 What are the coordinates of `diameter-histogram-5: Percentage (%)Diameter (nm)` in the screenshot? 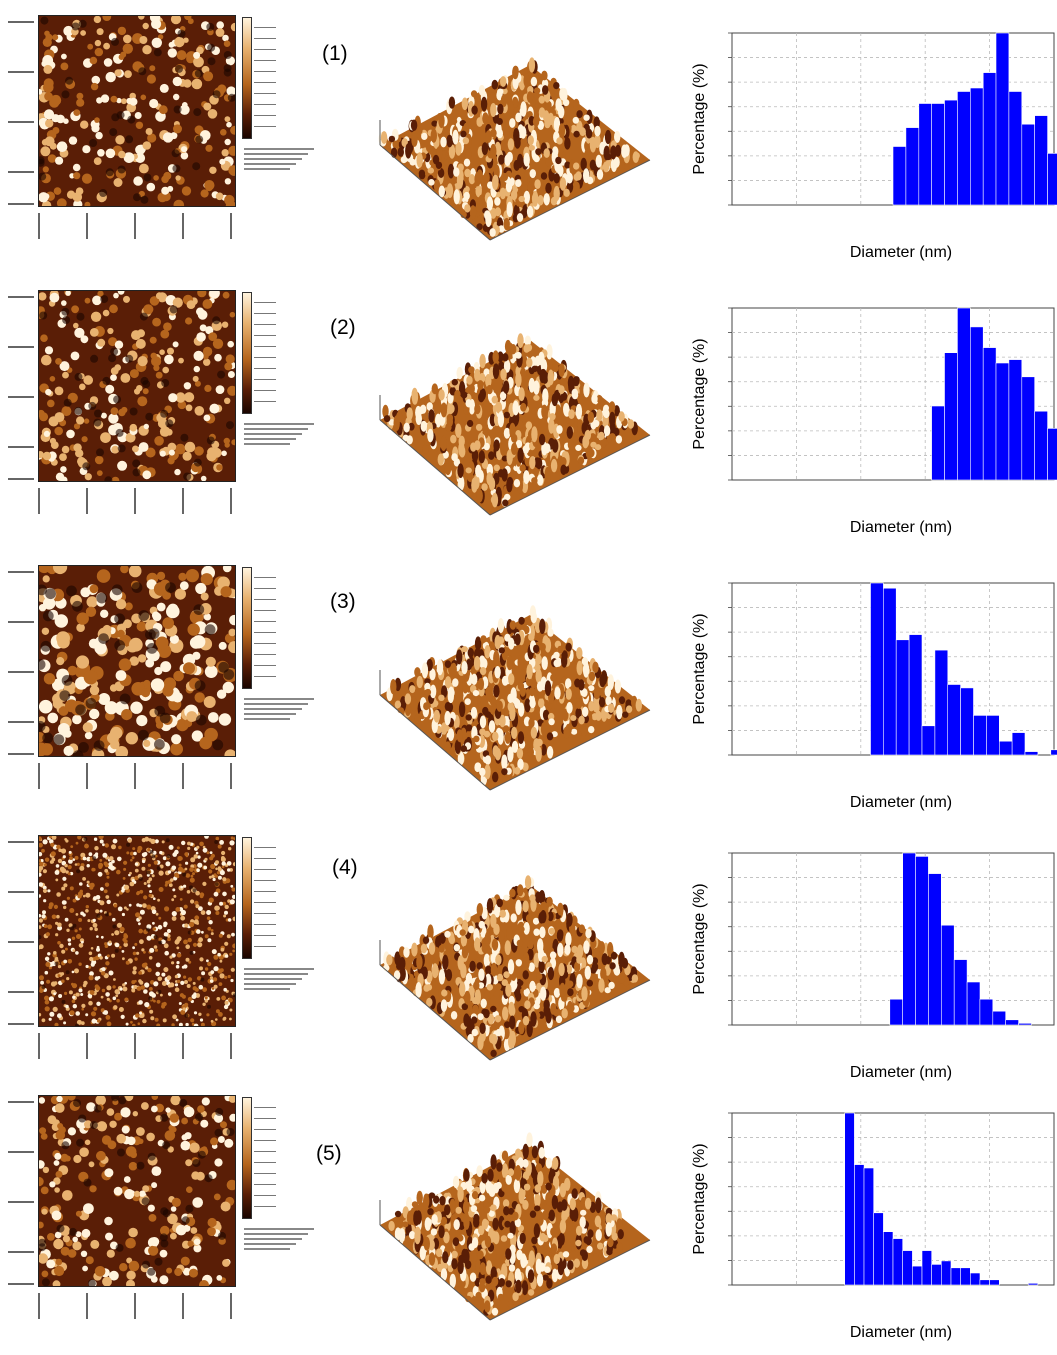 It's located at (864, 1217).